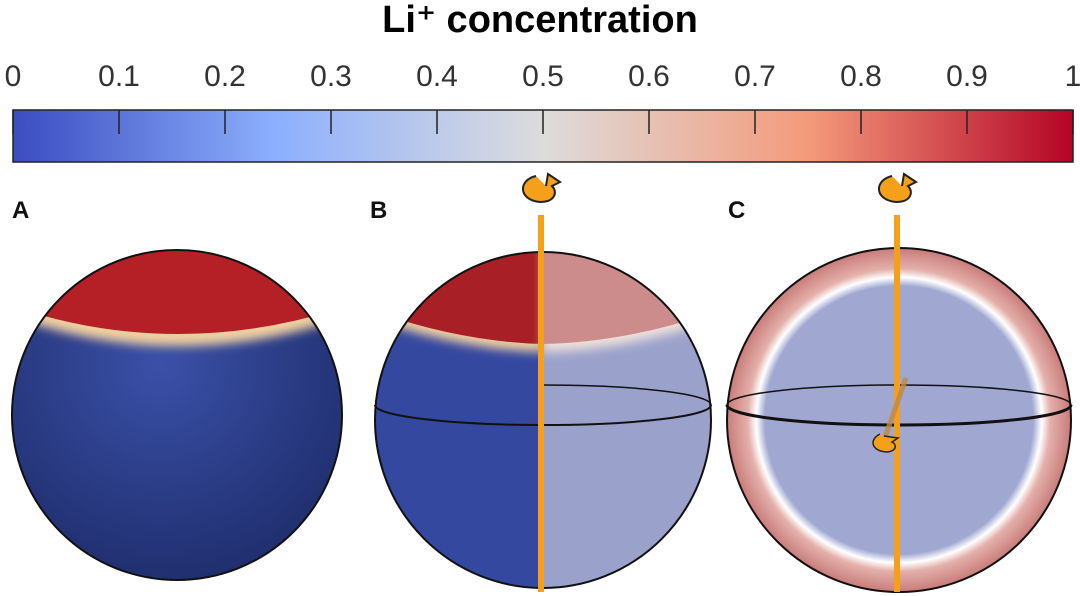 This screenshot has width=1080, height=596. Describe the element at coordinates (378, 210) in the screenshot. I see `panel-label: B` at that location.